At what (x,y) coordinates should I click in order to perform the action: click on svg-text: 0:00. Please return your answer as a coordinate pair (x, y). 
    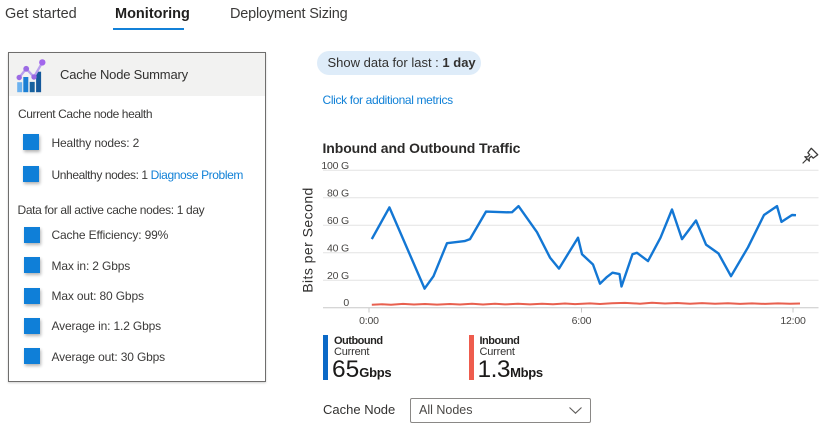
    Looking at the image, I should click on (369, 321).